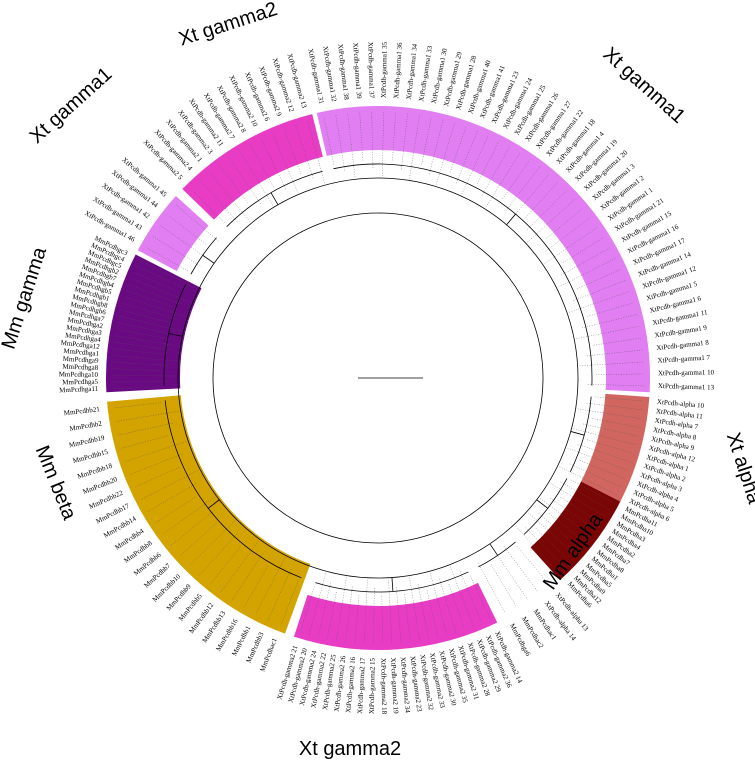 This screenshot has width=755, height=774. Describe the element at coordinates (644, 85) in the screenshot. I see `clade-label-xt-gamma1-top: Xt gamma1` at that location.